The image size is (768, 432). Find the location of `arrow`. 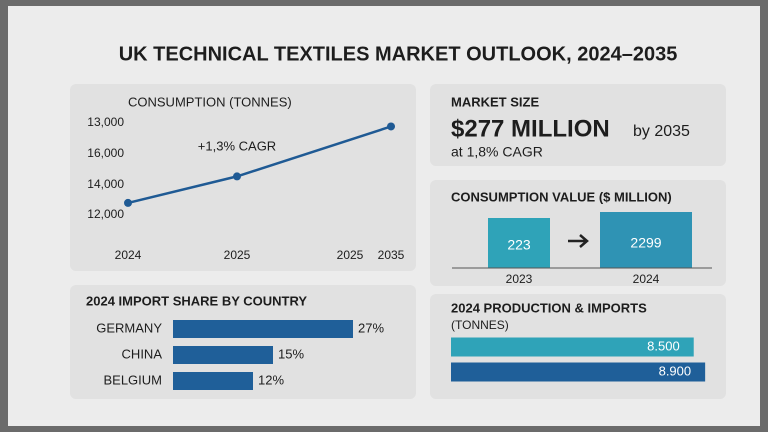

arrow is located at coordinates (578, 241).